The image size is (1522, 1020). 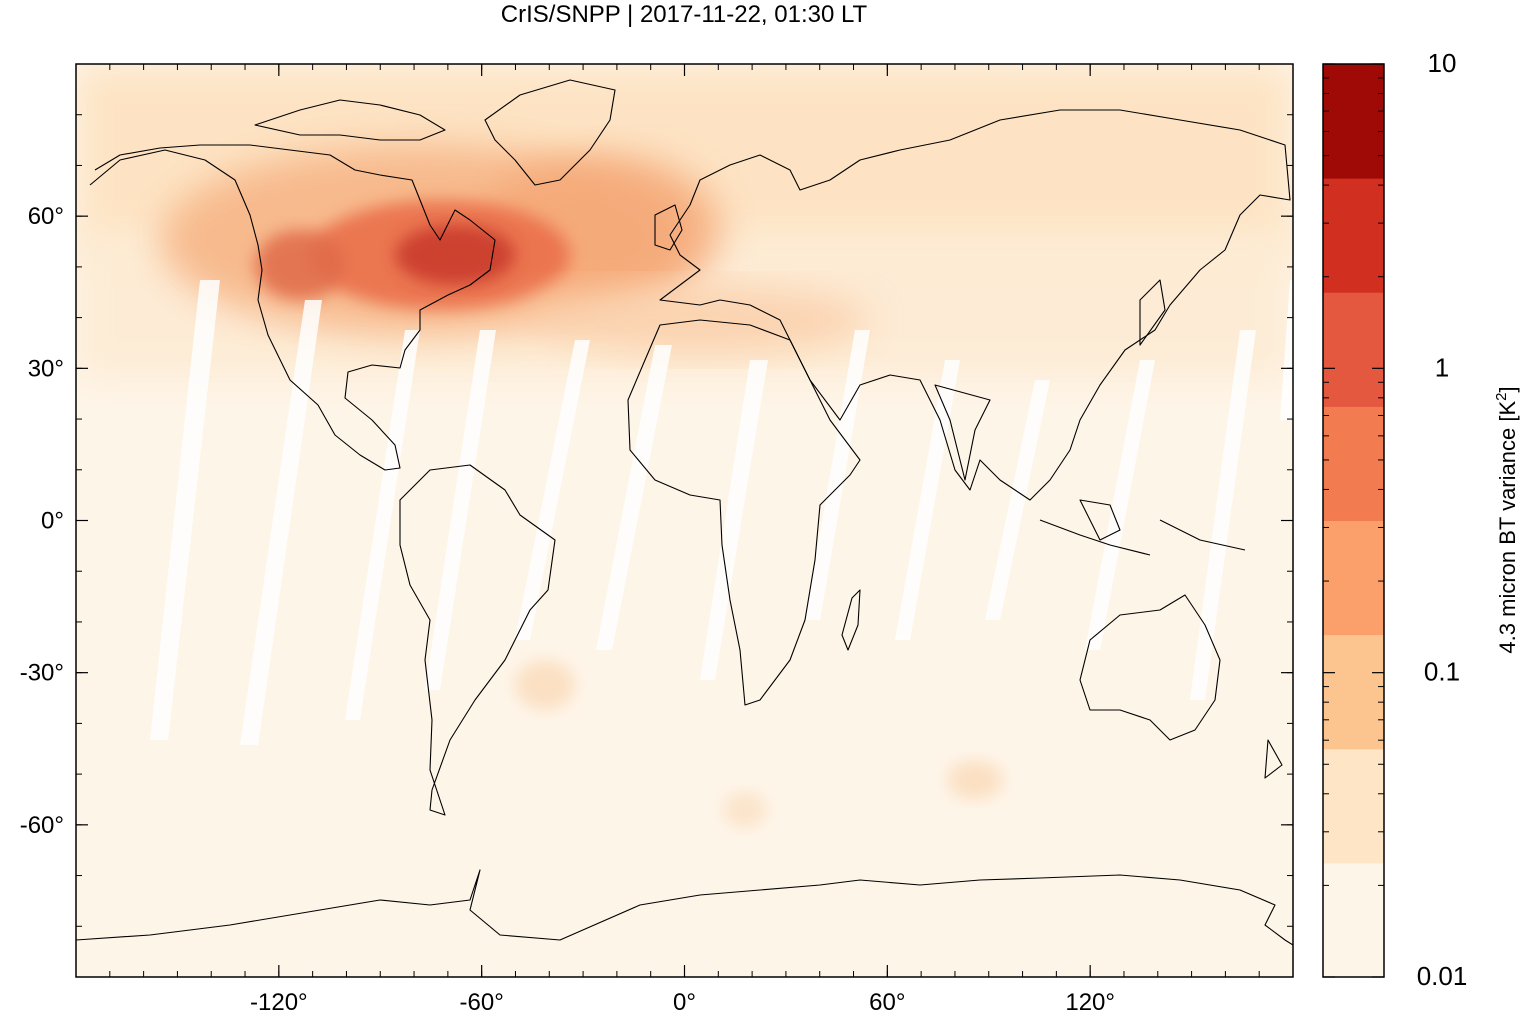 I want to click on colorbar-tick-label: 0.01, so click(x=1442, y=976).